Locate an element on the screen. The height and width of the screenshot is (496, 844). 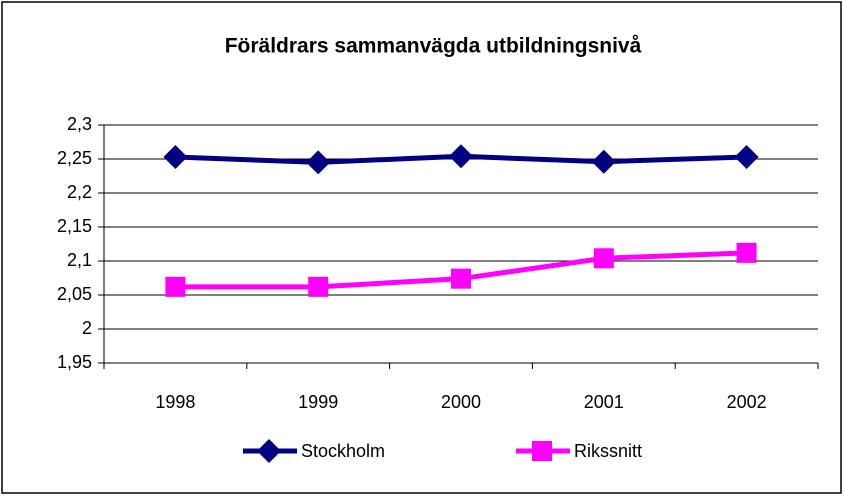
y-tick-label: 2,3 is located at coordinates (79, 124).